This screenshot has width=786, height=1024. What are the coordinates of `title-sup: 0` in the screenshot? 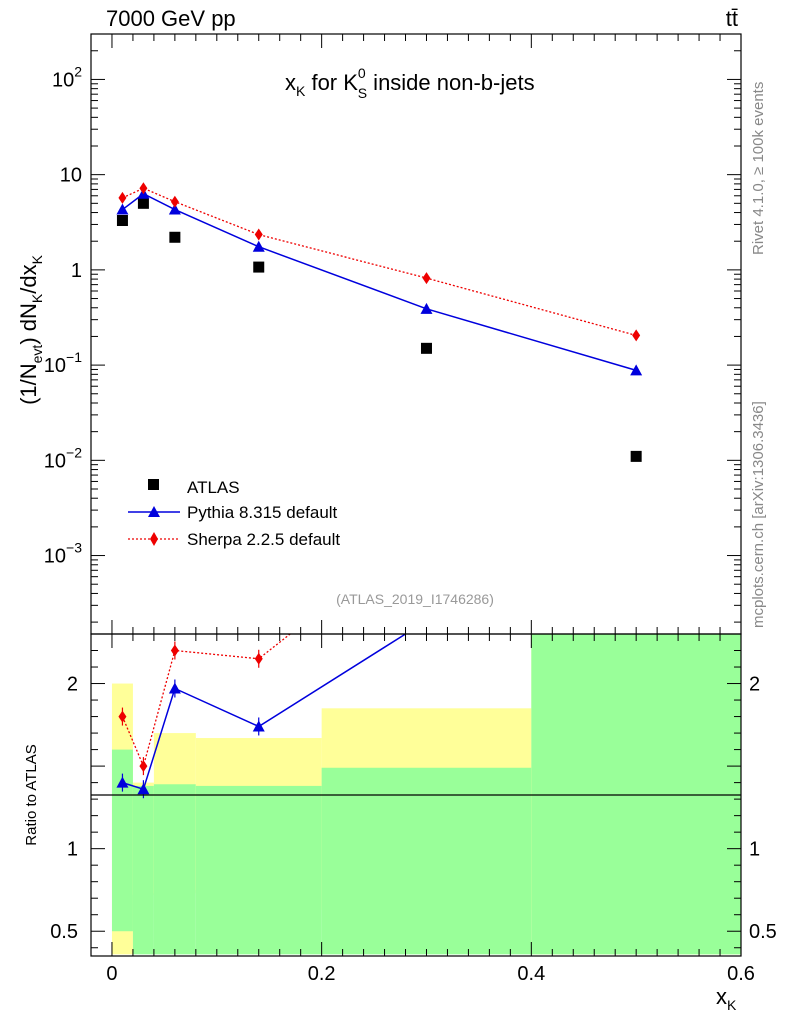 It's located at (362, 73).